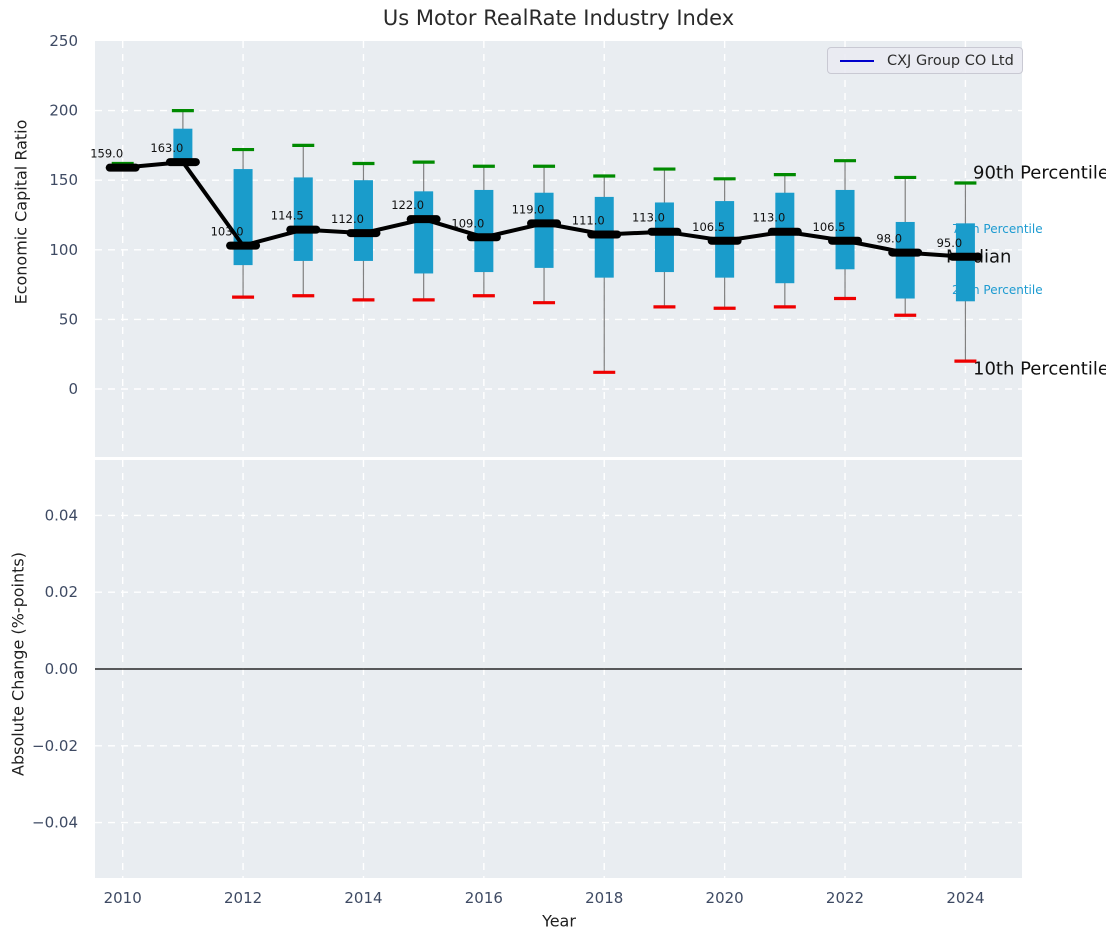 This screenshot has width=1106, height=942. Describe the element at coordinates (484, 898) in the screenshot. I see `xtick-2016: 2016` at that location.